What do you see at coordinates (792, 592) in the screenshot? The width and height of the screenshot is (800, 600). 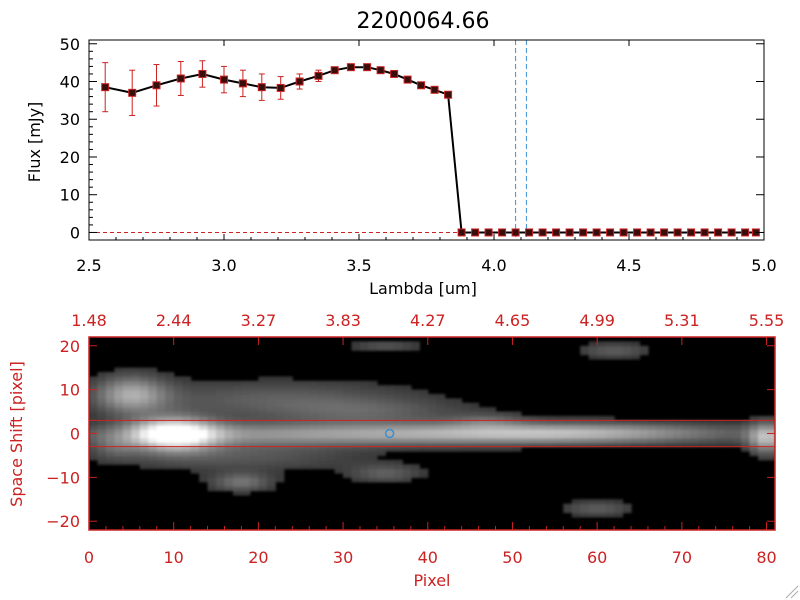 I see `resize-grip-icon` at bounding box center [792, 592].